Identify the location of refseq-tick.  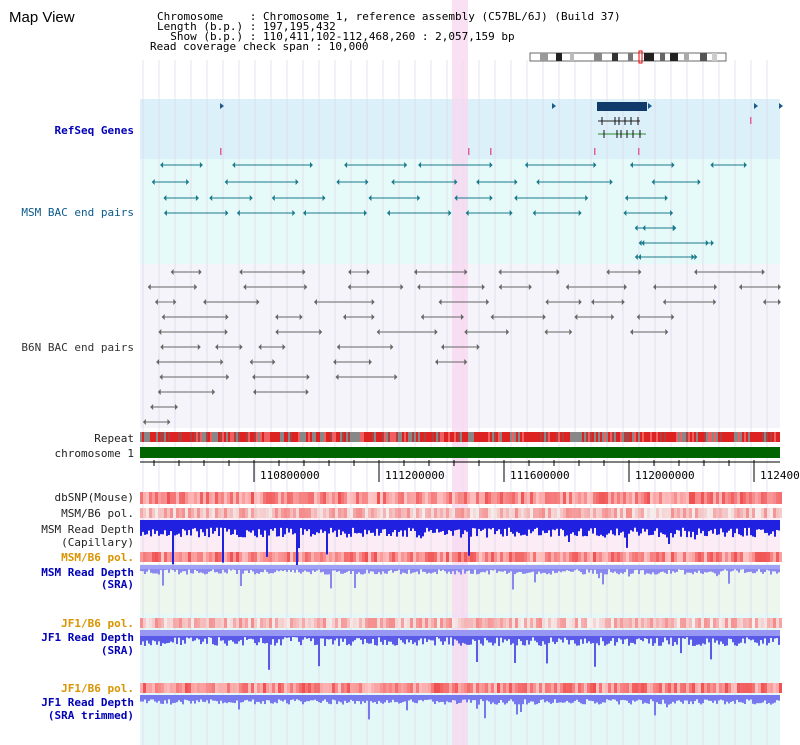
(751, 120).